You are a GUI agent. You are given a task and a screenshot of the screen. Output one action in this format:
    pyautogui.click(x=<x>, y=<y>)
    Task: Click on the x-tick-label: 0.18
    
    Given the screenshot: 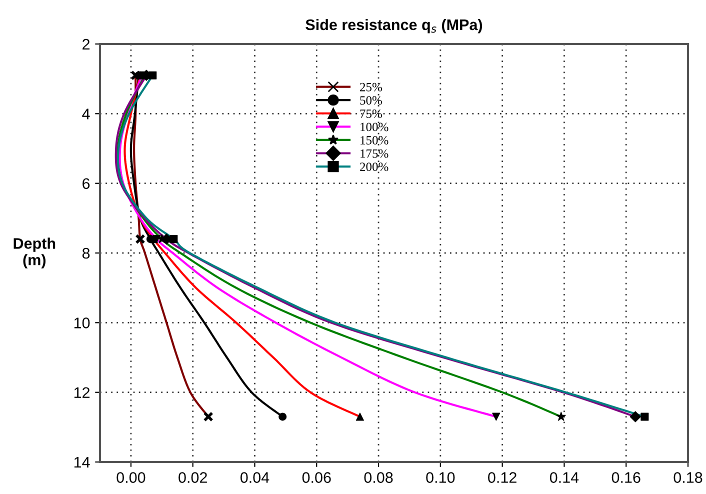 What is the action you would take?
    pyautogui.click(x=688, y=477)
    